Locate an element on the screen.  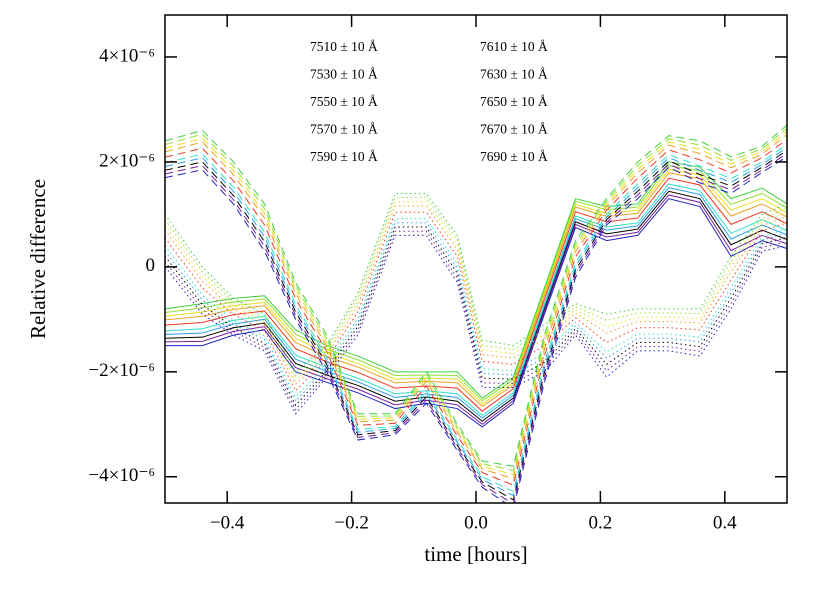
legend-entry: 7650 ± 10 Å is located at coordinates (514, 101).